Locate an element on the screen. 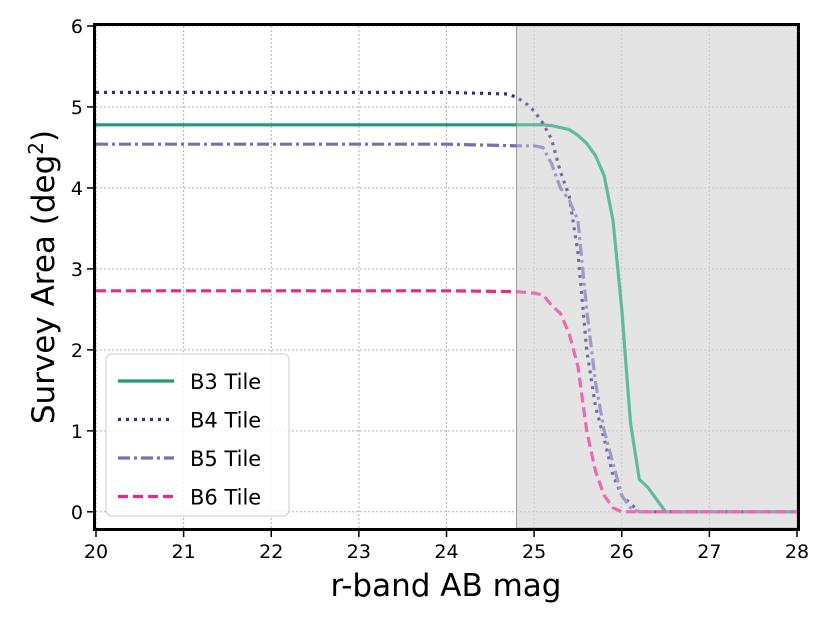 The image size is (830, 623). legend-label-6: B6 Tile is located at coordinates (225, 498).